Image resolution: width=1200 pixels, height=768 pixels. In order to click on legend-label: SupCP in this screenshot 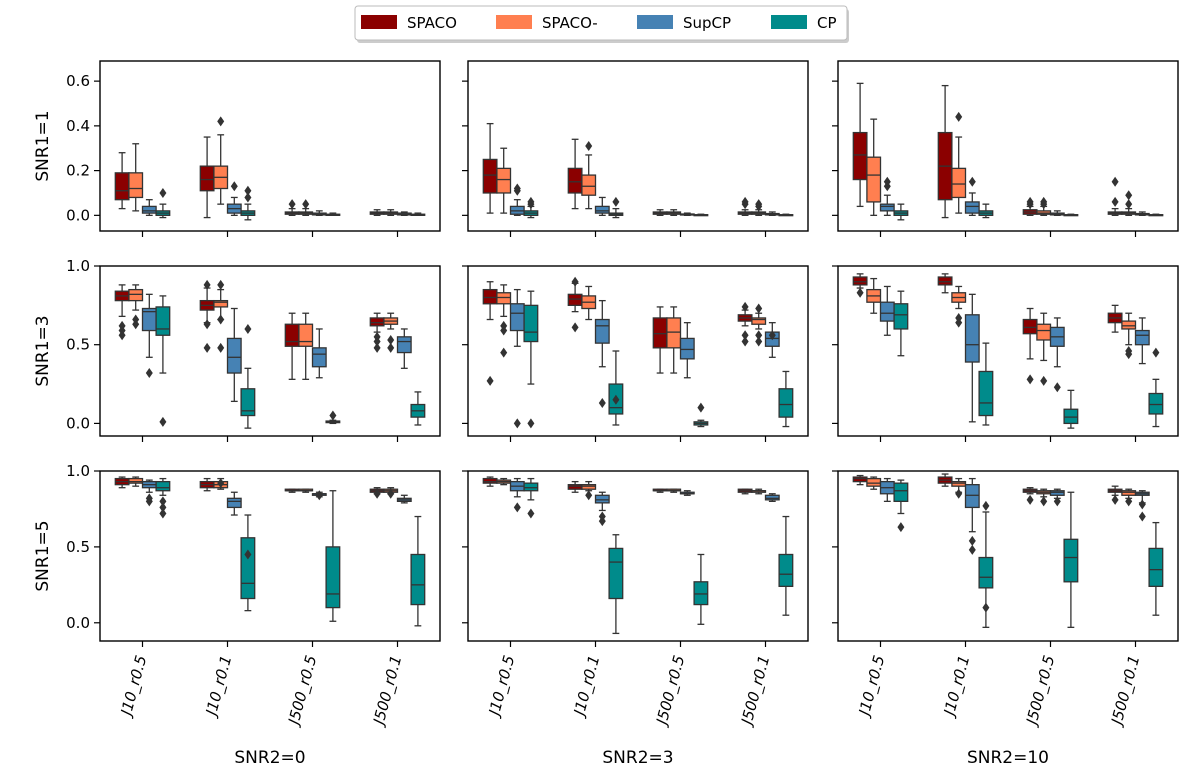, I will do `click(707, 23)`.